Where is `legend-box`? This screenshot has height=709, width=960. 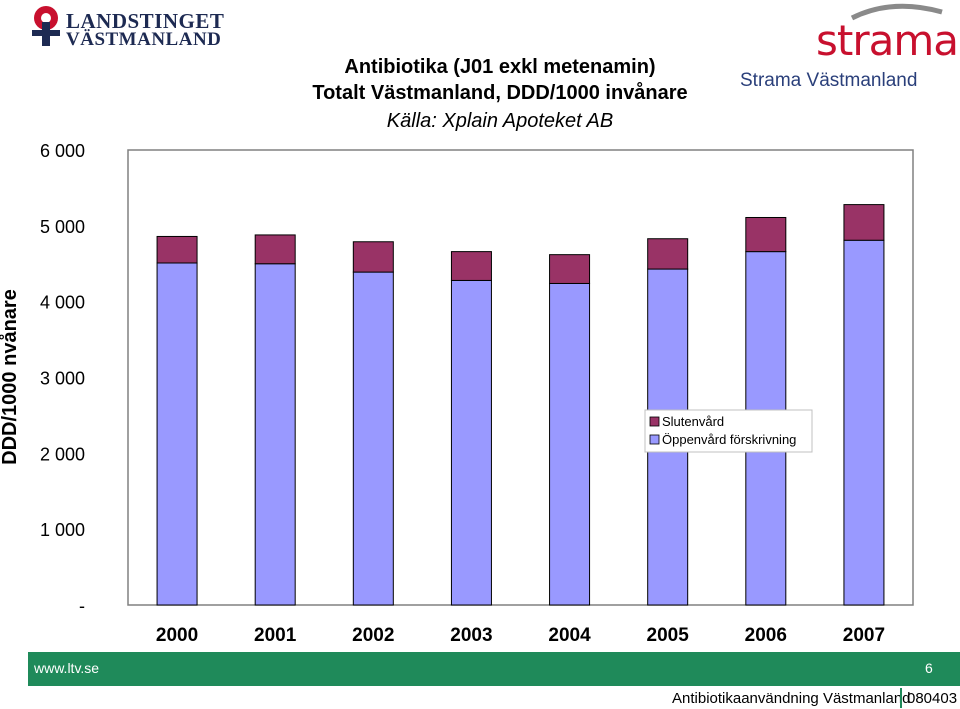
legend-box is located at coordinates (728, 431).